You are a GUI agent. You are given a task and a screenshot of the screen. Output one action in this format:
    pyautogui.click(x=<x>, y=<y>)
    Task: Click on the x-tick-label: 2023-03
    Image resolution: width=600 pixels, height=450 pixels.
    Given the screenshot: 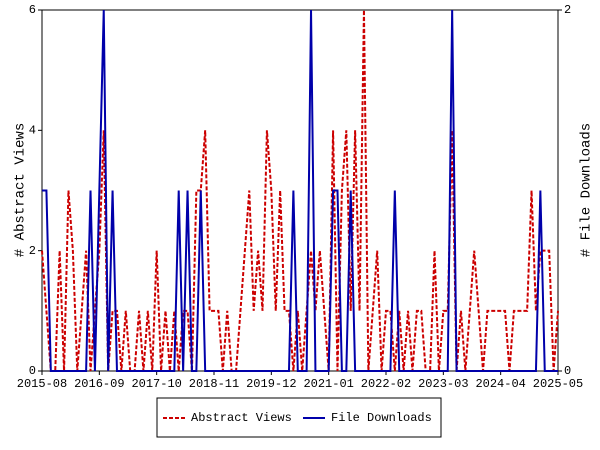 What is the action you would take?
    pyautogui.click(x=443, y=384)
    